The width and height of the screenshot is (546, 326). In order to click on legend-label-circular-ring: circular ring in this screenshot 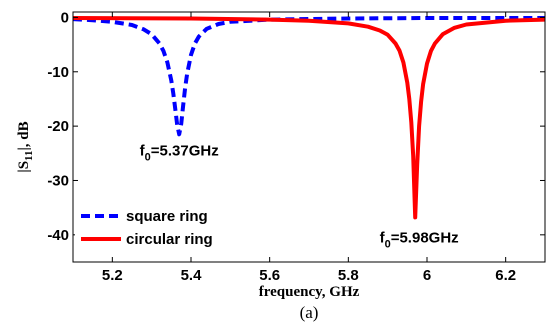, I will do `click(169, 239)`.